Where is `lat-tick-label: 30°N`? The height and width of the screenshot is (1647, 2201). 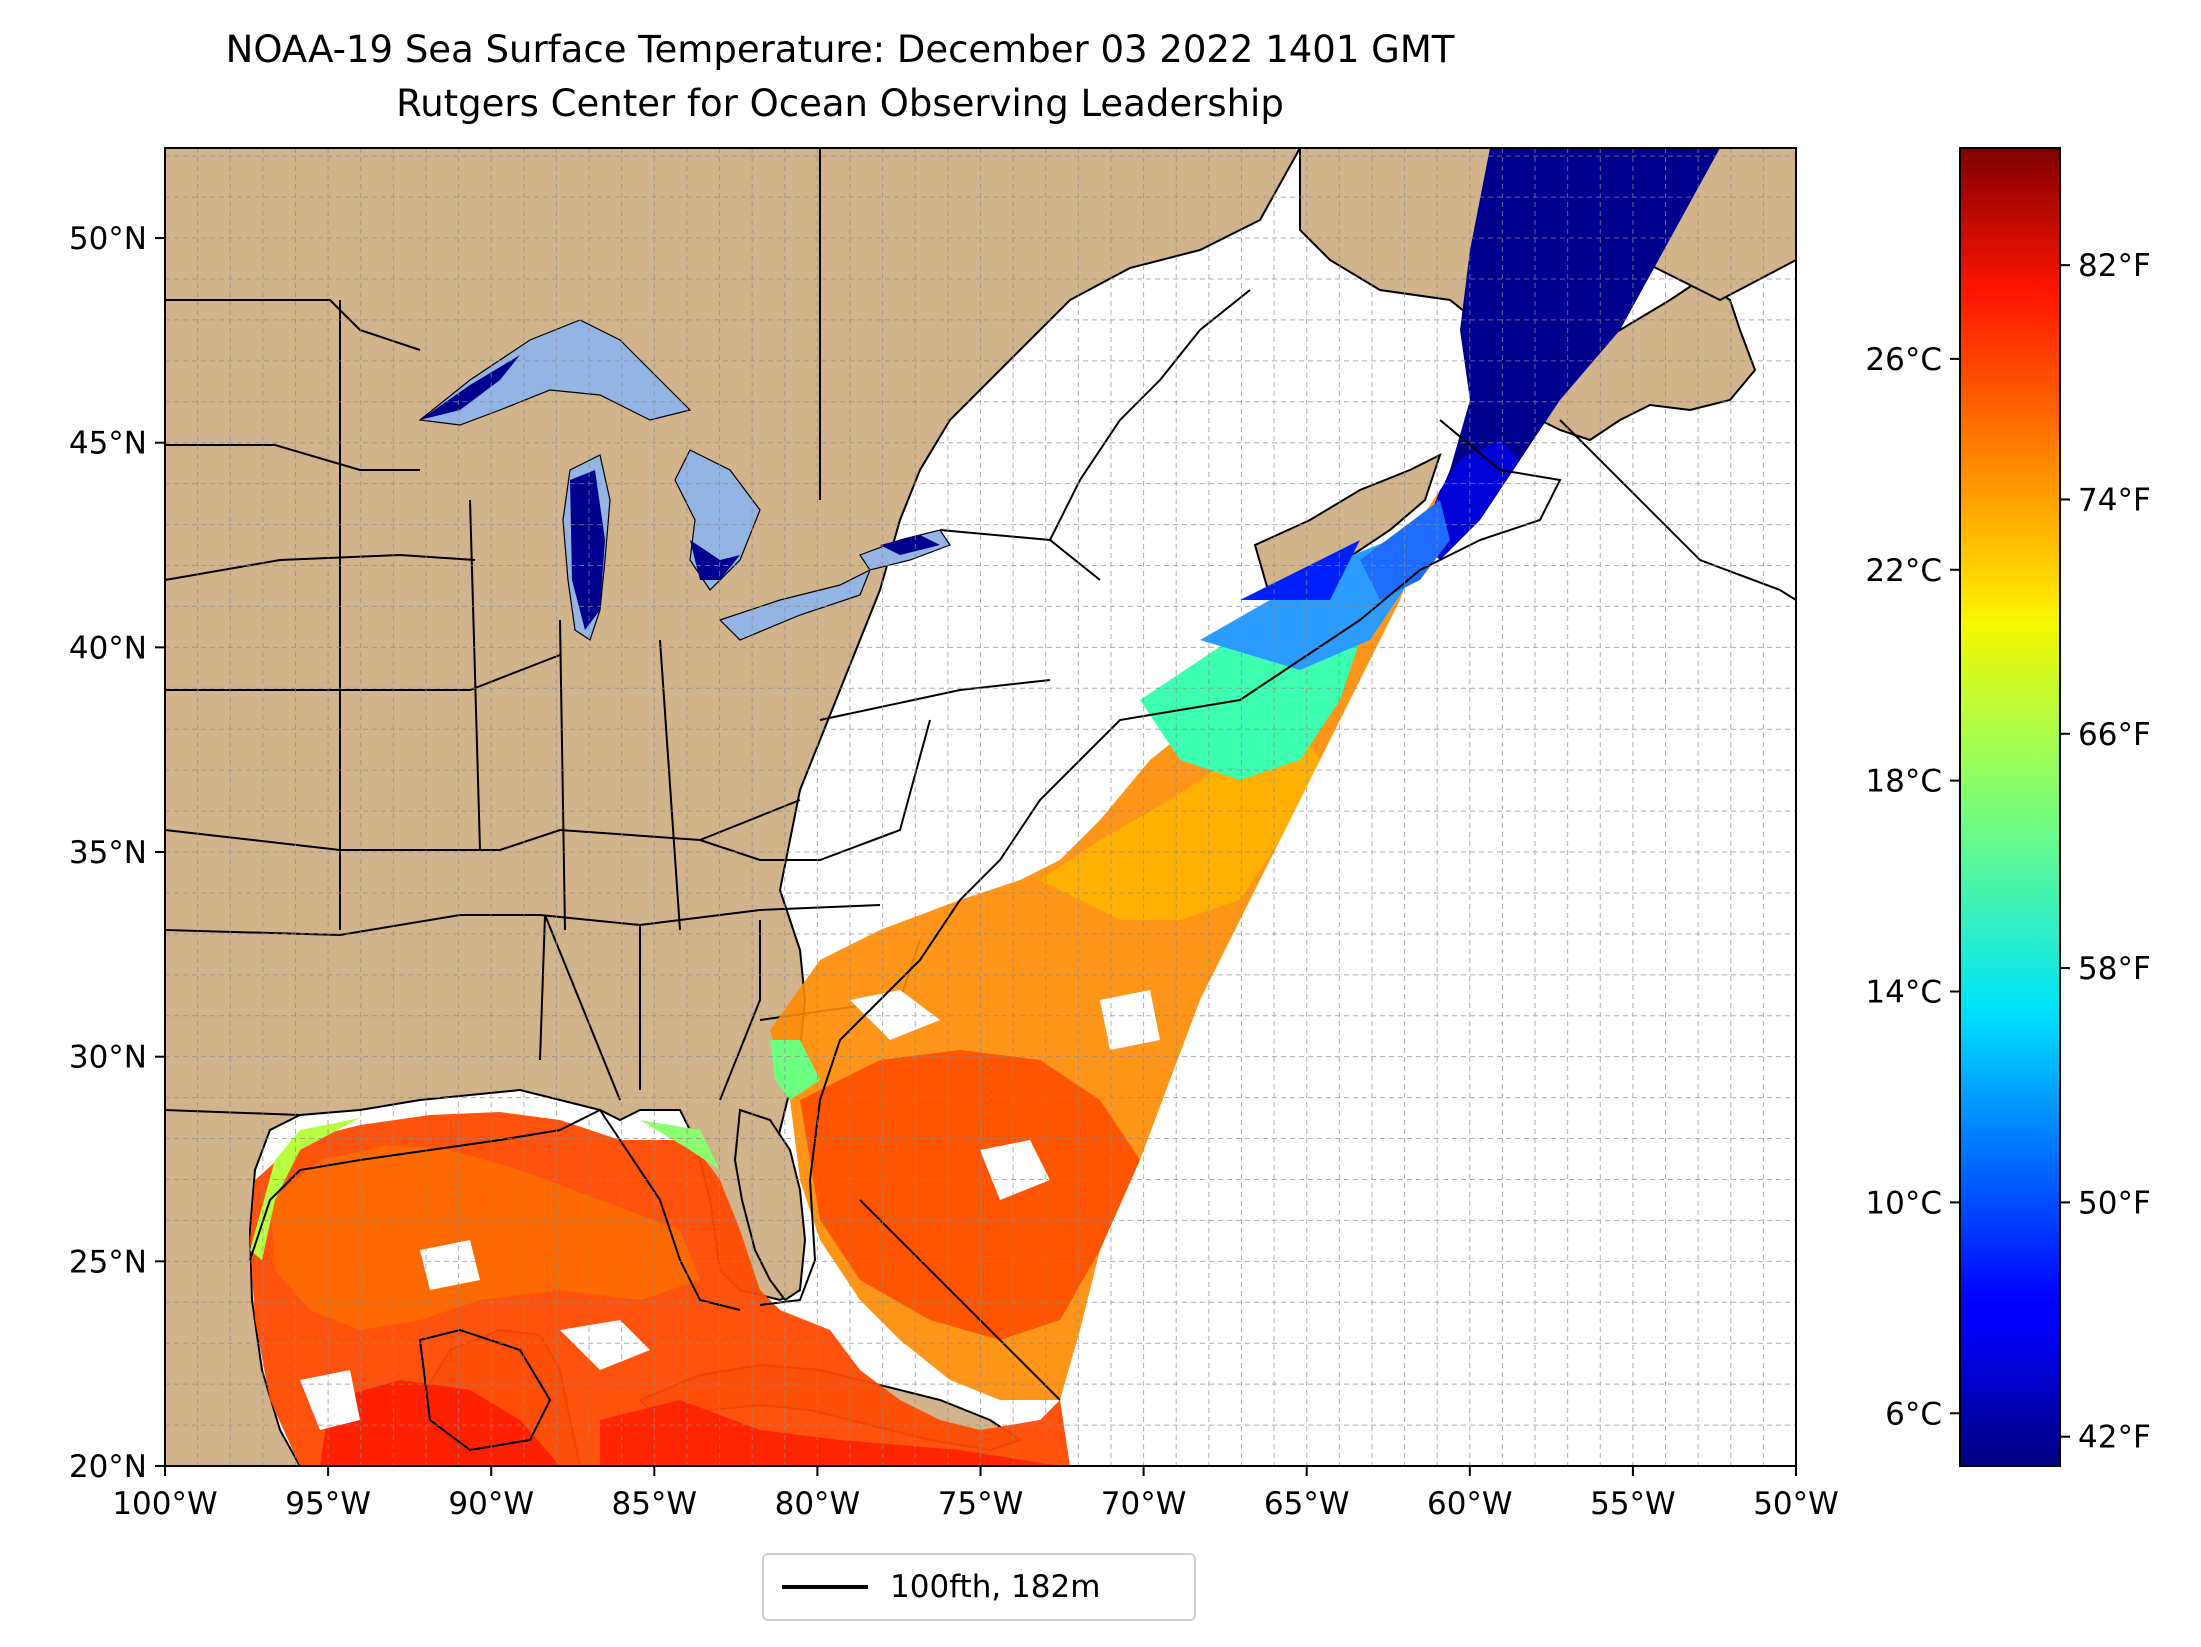 lat-tick-label: 30°N is located at coordinates (108, 1058).